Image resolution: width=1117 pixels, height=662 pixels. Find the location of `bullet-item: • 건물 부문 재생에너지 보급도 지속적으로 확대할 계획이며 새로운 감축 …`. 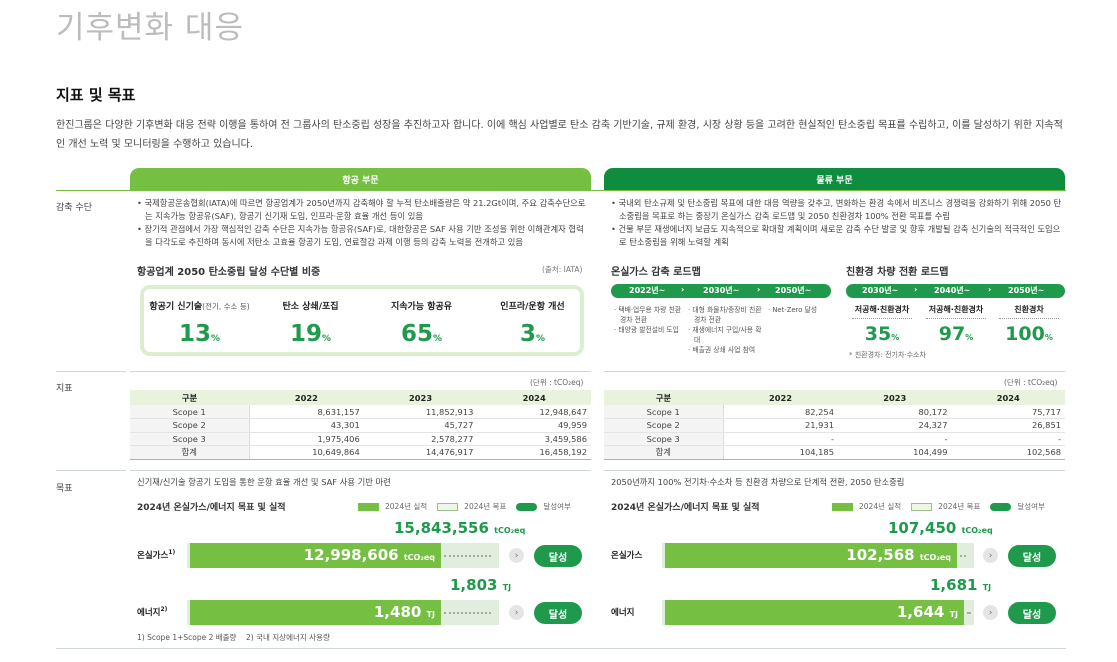

bullet-item: • 건물 부문 재생에너지 보급도 지속적으로 확대할 계획이며 새로운 감축 … is located at coordinates (836, 235).